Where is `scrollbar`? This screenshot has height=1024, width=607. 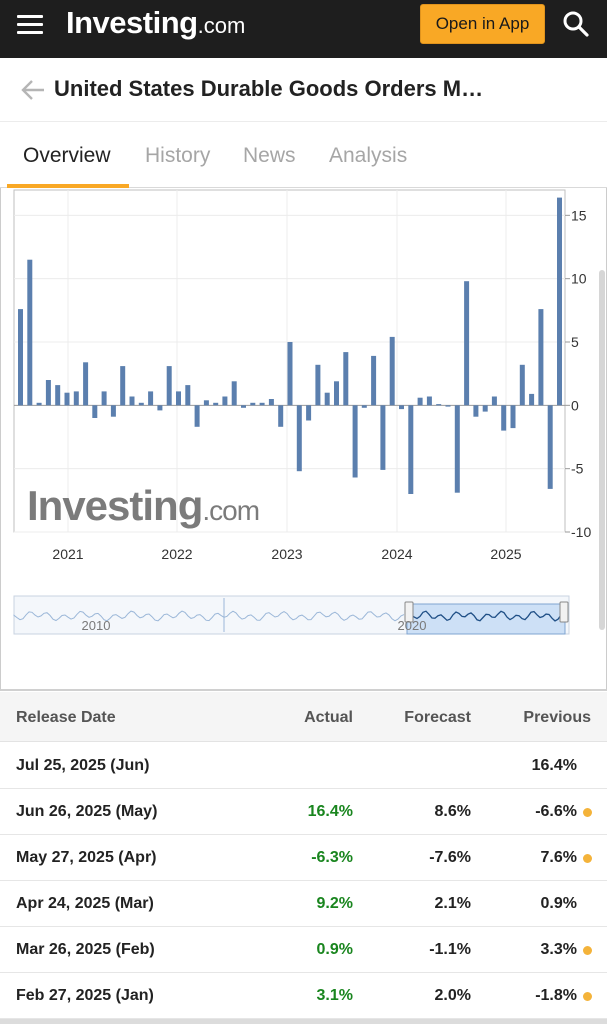 scrollbar is located at coordinates (602, 450).